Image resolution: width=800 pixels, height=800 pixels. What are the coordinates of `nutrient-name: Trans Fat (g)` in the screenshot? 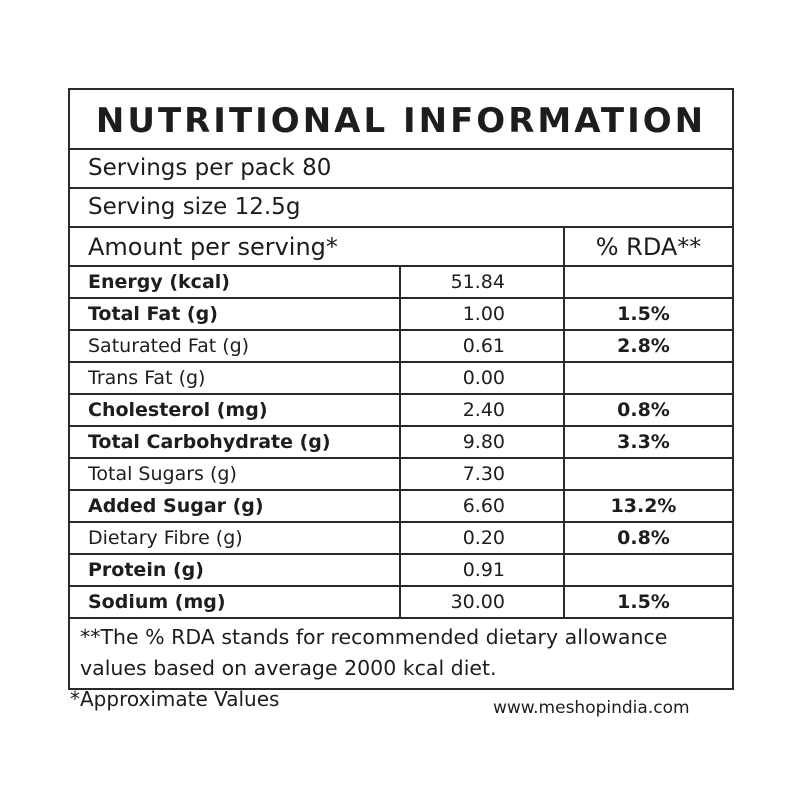 It's located at (235, 378).